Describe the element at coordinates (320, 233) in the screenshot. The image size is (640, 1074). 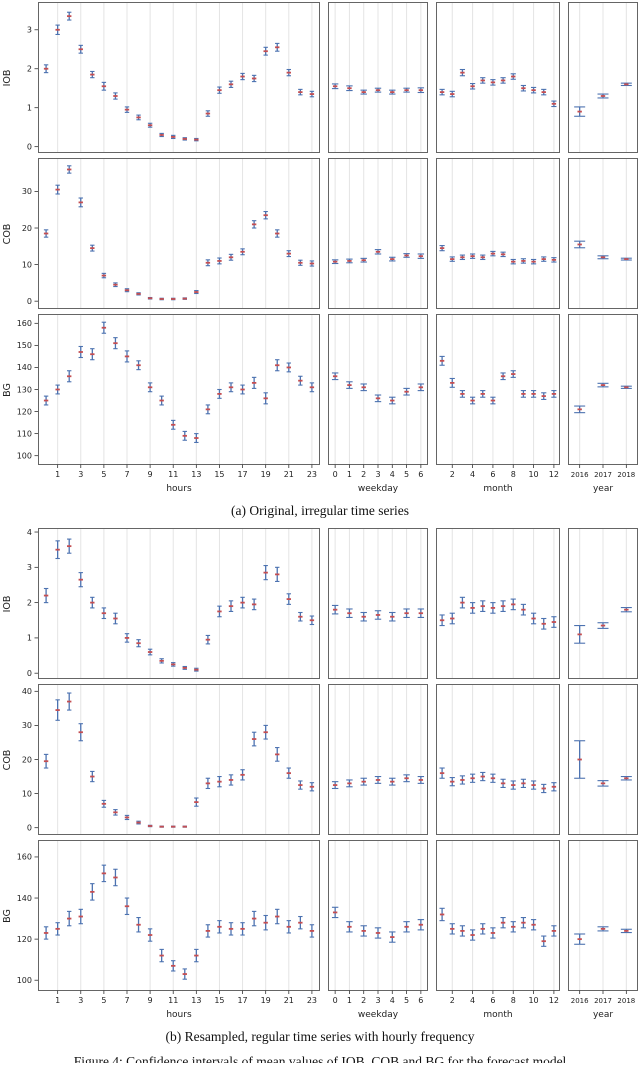
I see `panel-a-cob-row: COB 0 10 20 30` at that location.